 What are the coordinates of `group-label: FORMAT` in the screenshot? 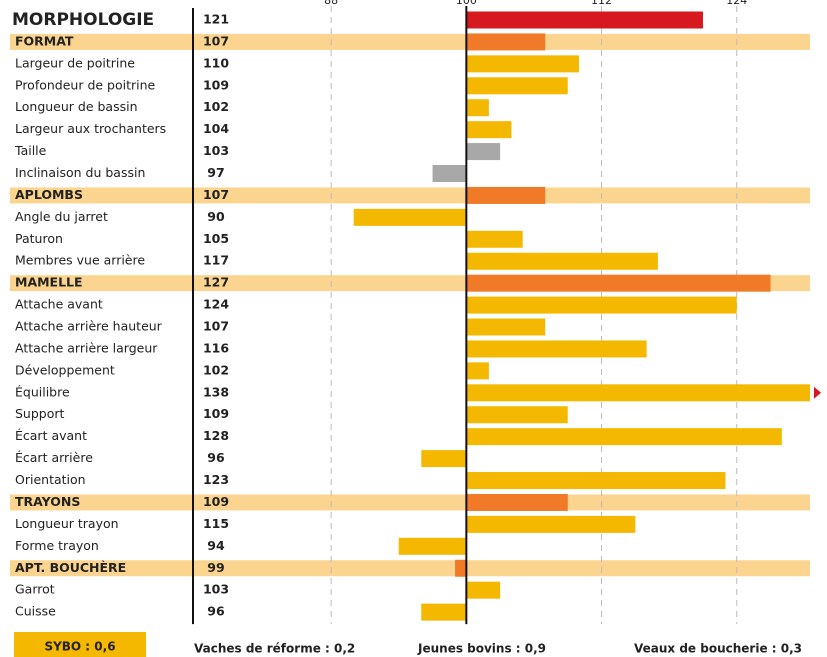 It's located at (44, 40).